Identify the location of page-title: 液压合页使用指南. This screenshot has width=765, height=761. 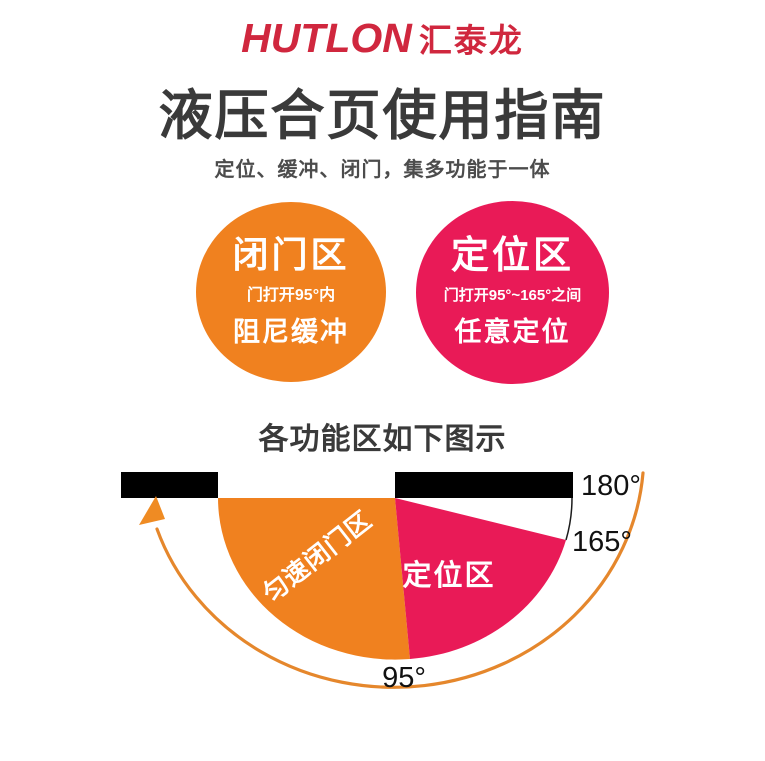
(382, 116).